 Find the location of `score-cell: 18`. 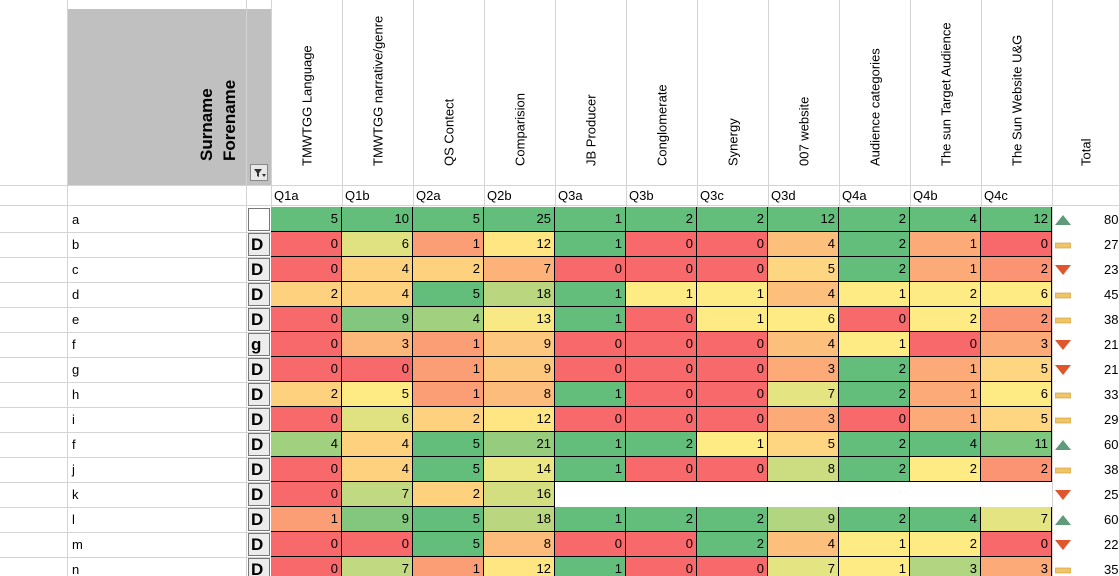

score-cell: 18 is located at coordinates (519, 519).